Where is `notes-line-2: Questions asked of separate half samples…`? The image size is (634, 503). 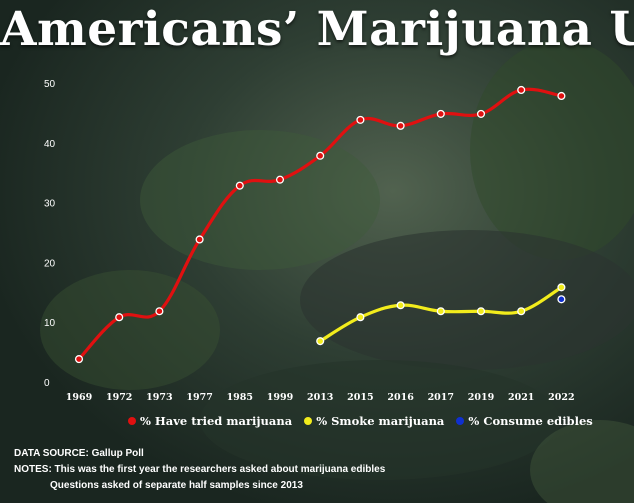
notes-line-2: Questions asked of separate half samples… is located at coordinates (176, 485).